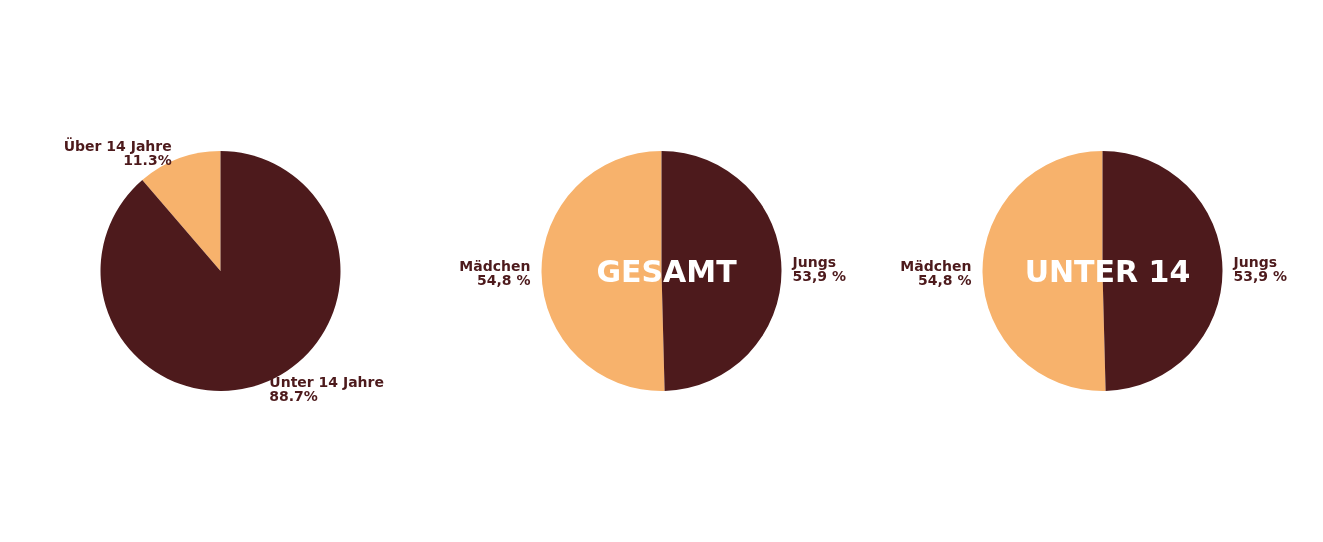 This screenshot has width=1323, height=542. Describe the element at coordinates (326, 382) in the screenshot. I see `slice-label: Unter 14 Jahre` at that location.